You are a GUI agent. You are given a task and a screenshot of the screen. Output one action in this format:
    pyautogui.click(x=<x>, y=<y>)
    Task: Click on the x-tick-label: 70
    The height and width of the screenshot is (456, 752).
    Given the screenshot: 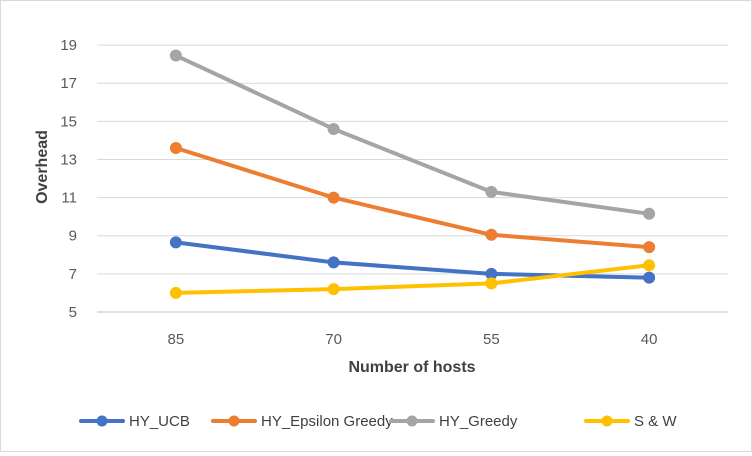 What is the action you would take?
    pyautogui.click(x=333, y=339)
    